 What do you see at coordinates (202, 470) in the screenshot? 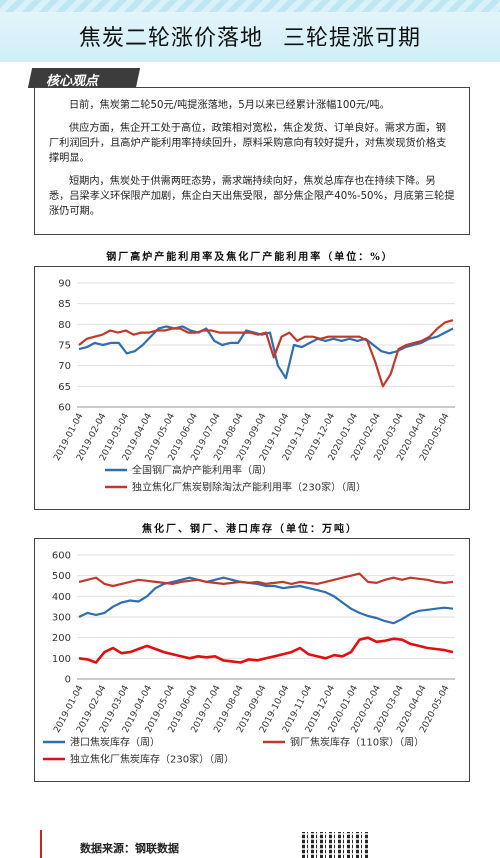
I see `chart1-legend-label: 全国钢厂高炉产能利用率（周）` at bounding box center [202, 470].